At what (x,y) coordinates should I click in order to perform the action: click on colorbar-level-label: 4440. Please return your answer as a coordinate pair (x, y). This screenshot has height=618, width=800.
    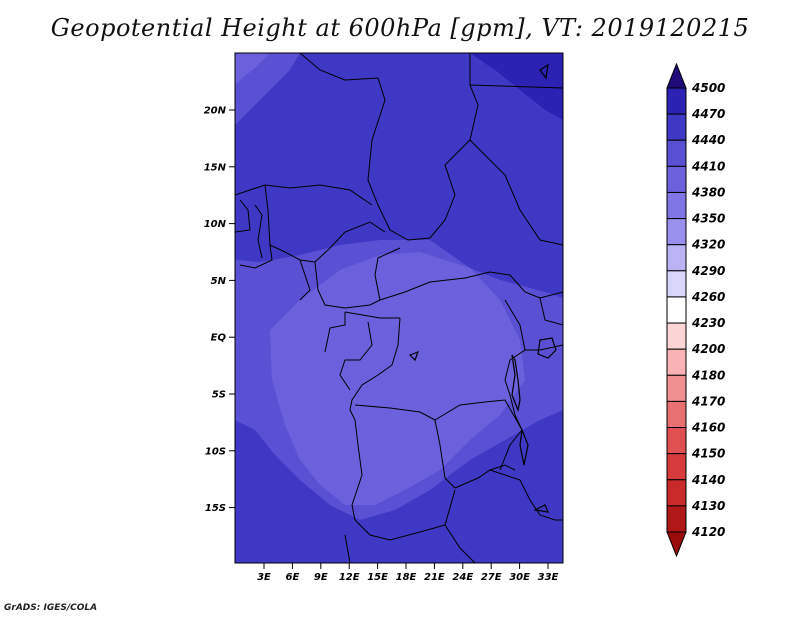
    Looking at the image, I should click on (708, 140).